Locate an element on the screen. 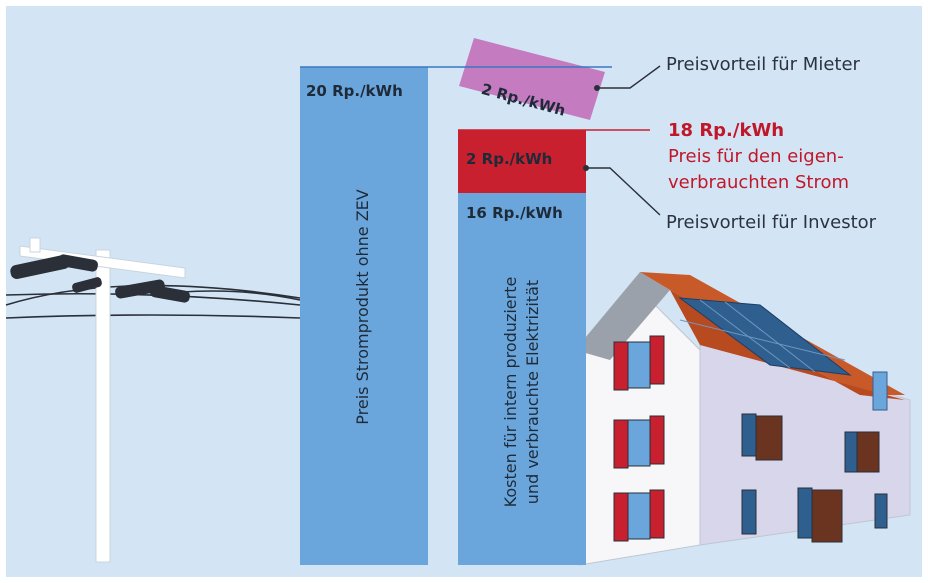 This screenshot has height=583, width=928. price-note-line1: Preis für den eigen- is located at coordinates (756, 156).